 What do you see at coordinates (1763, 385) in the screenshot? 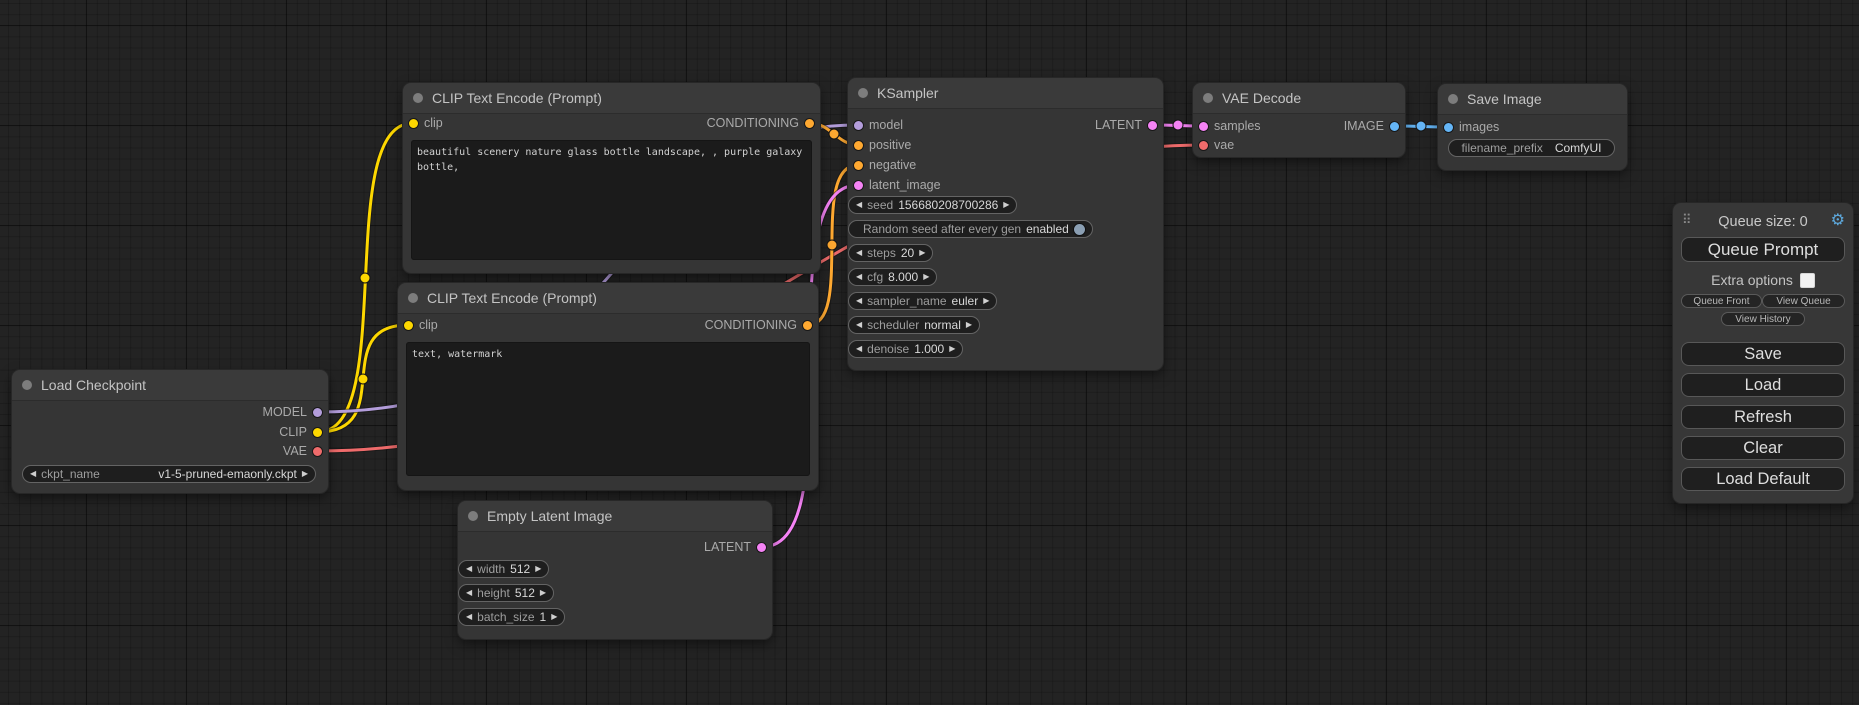
I see `load-button: Load` at bounding box center [1763, 385].